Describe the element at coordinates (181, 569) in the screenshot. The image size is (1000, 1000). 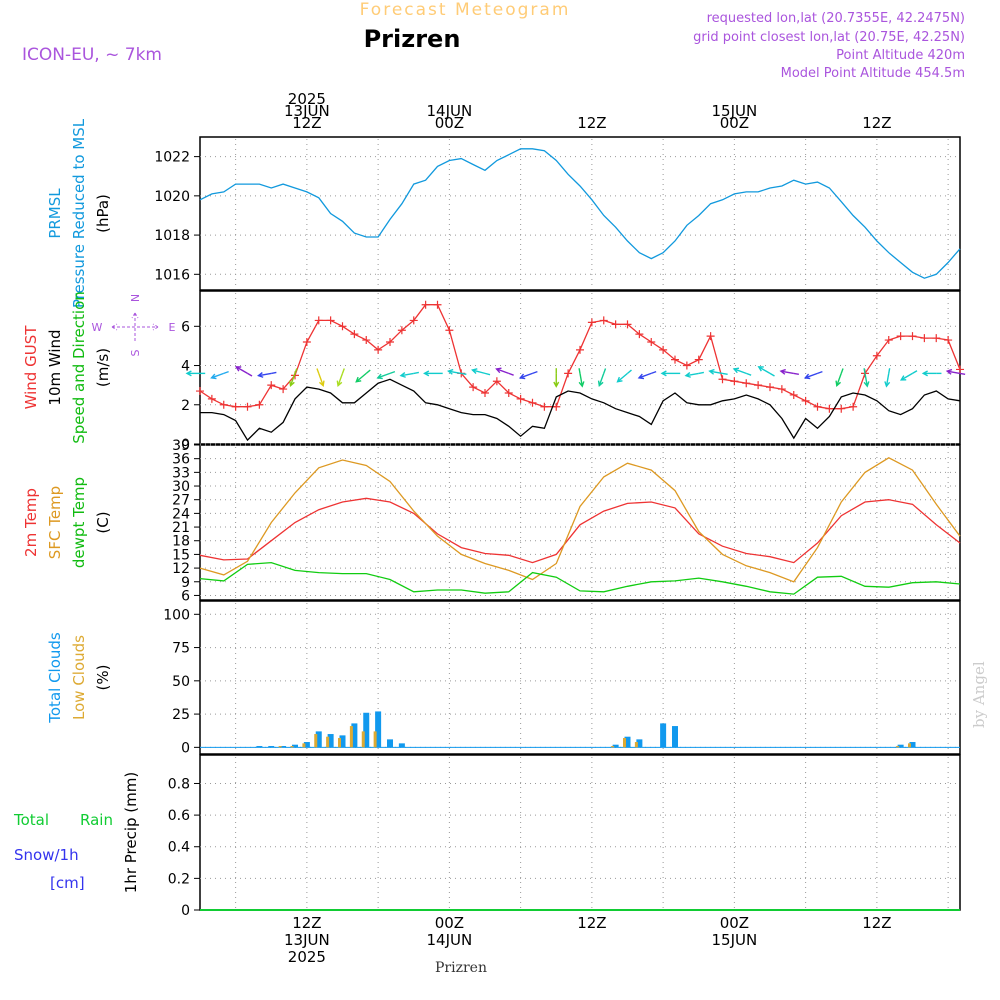
I see `y-tick-label: 12` at that location.